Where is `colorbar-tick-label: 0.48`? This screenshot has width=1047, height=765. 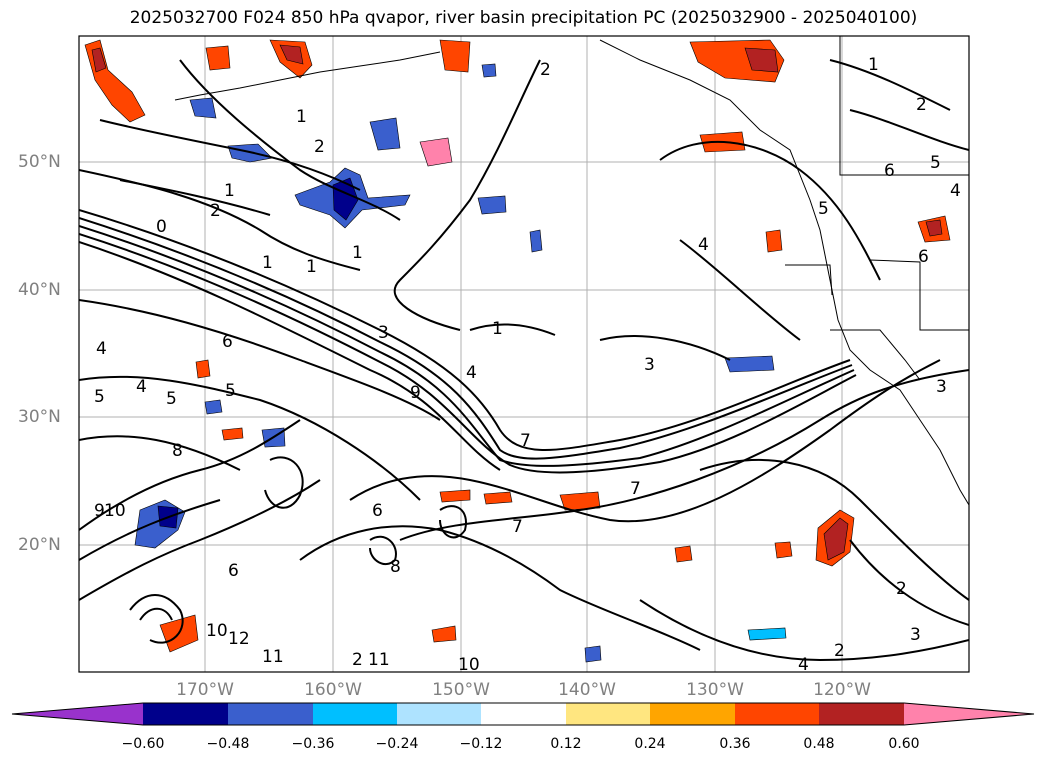 colorbar-tick-label: 0.48 is located at coordinates (819, 744).